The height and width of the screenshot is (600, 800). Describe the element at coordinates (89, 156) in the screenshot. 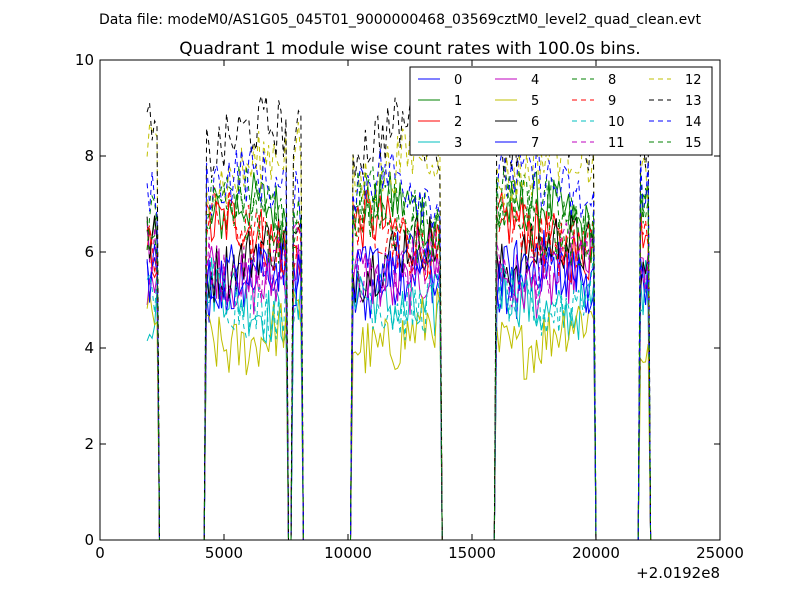

I see `y-tick-label: 8` at that location.